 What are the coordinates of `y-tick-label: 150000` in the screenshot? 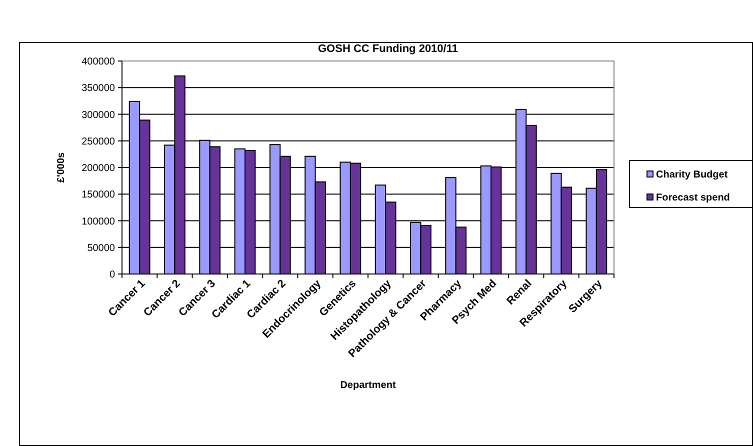 It's located at (99, 195).